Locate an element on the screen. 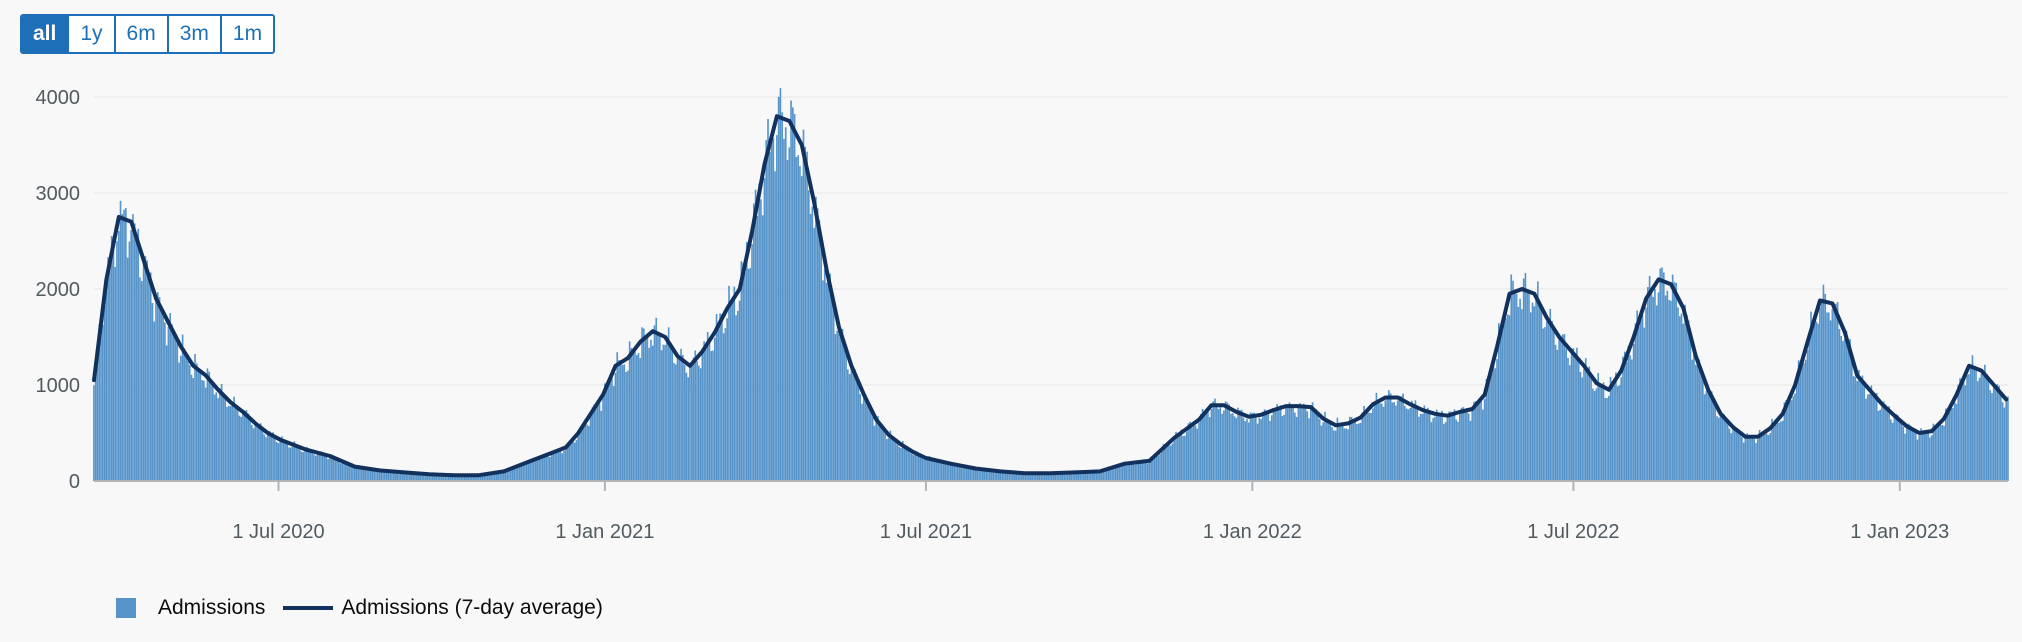 The image size is (2022, 642). range-button-3m: 3m is located at coordinates (193, 34).